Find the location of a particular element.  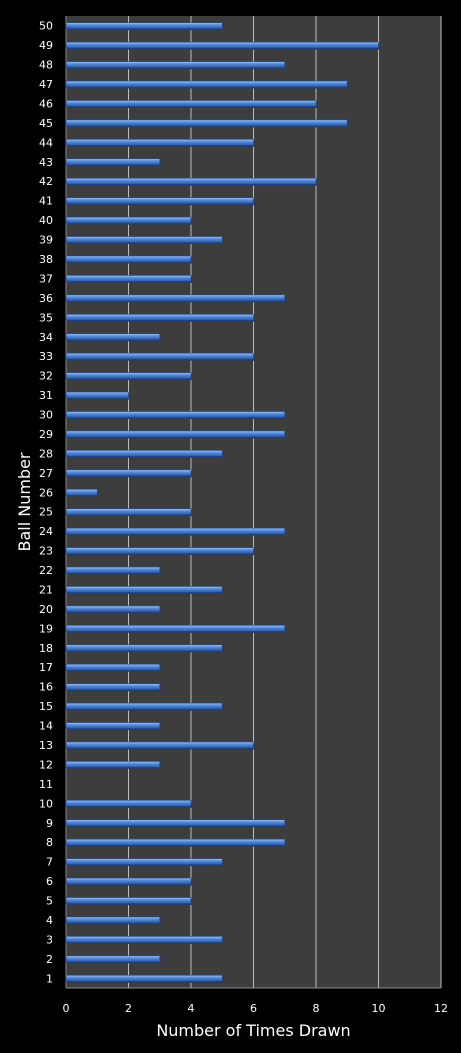

y-tick-label: 19 is located at coordinates (46, 628).